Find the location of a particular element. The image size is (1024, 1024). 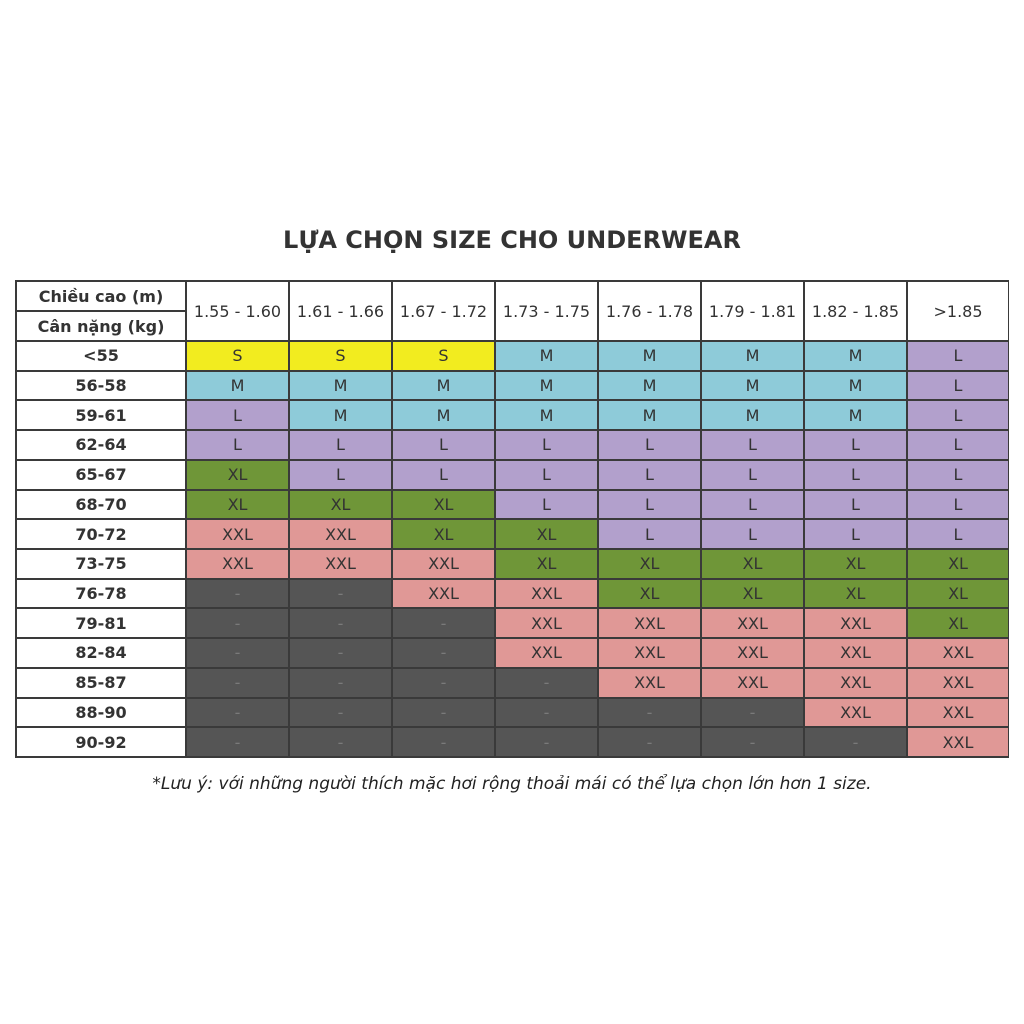

column-header: 1.73 - 1.75 is located at coordinates (546, 311).